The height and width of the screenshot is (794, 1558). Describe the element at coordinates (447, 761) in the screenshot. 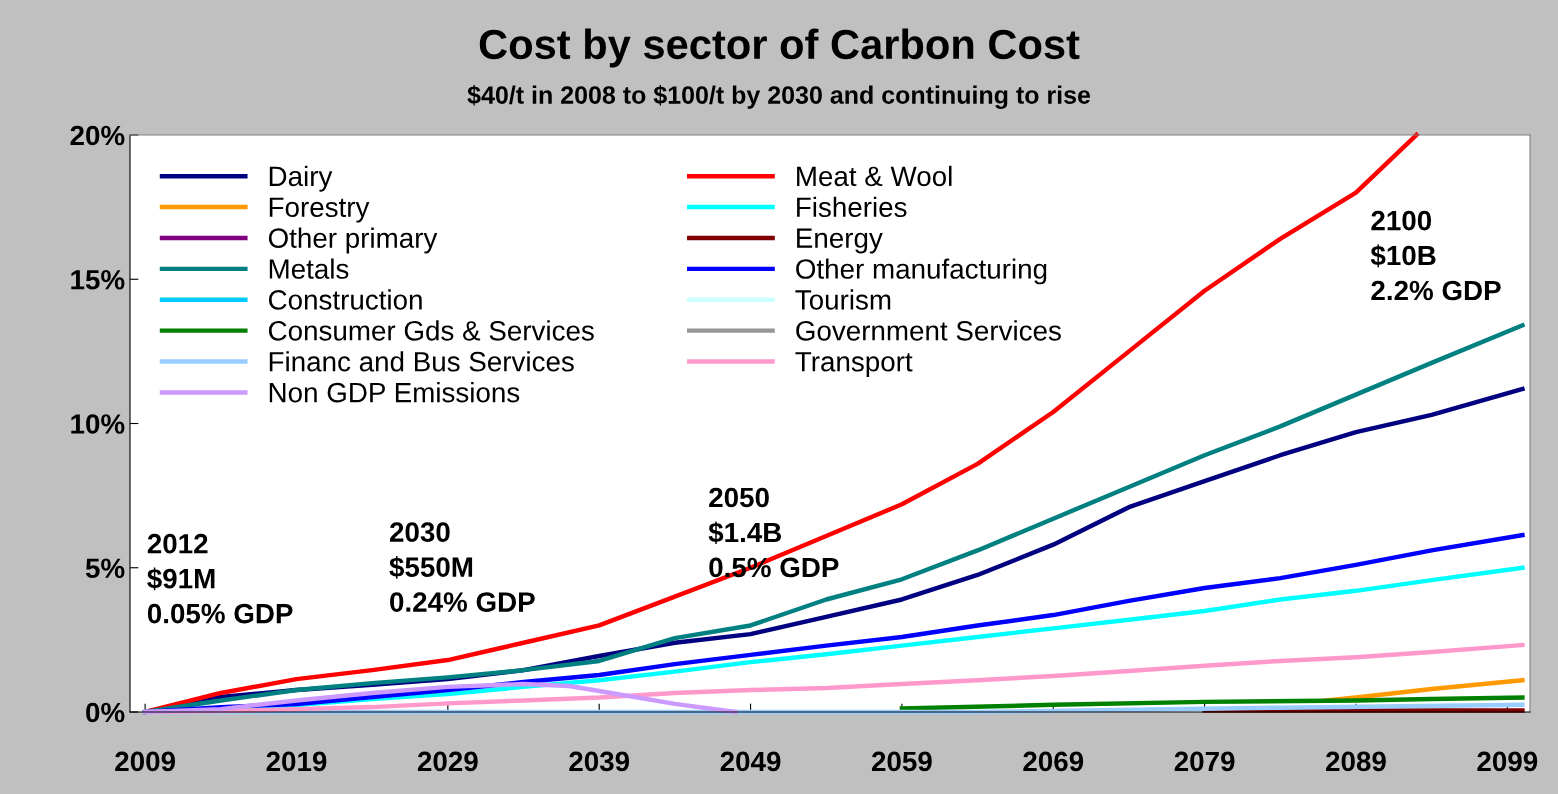

I see `x-tick-label: 2029` at that location.